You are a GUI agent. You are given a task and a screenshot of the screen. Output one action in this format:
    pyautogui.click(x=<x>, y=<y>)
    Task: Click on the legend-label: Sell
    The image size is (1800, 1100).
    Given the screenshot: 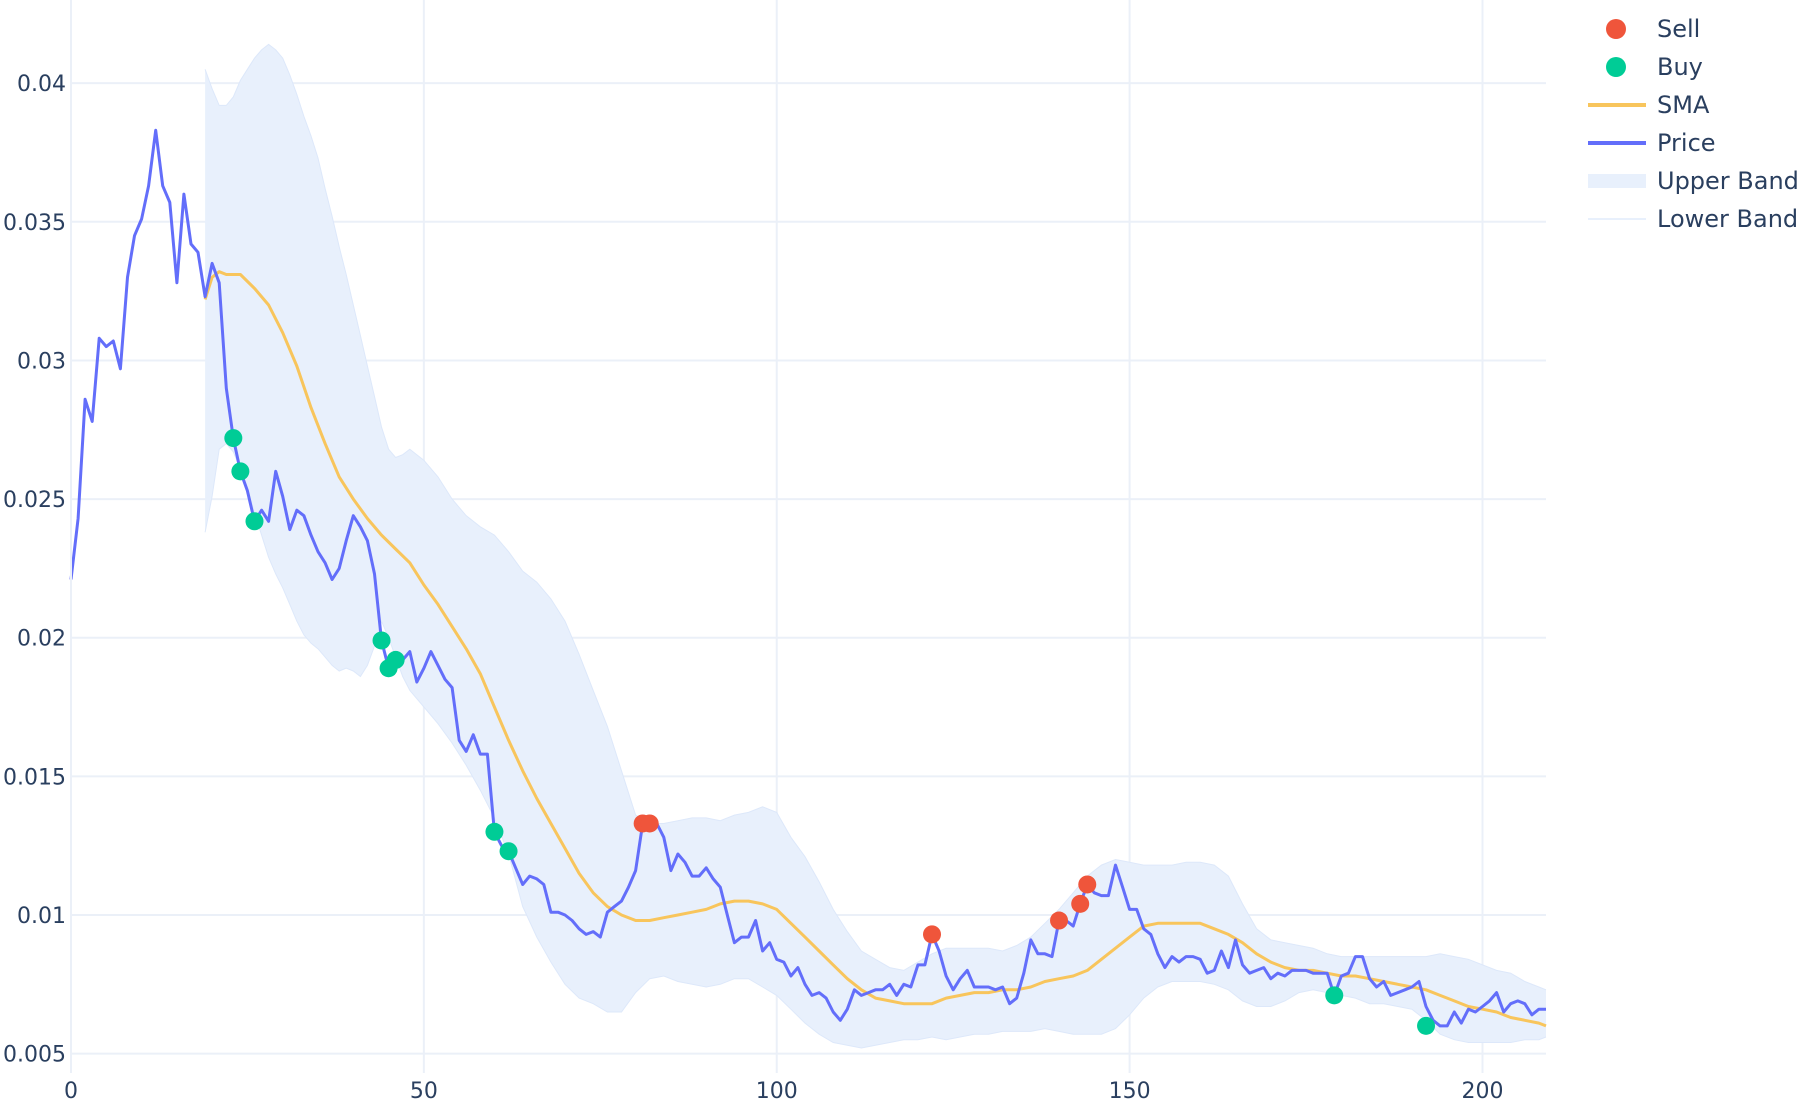 What is the action you would take?
    pyautogui.click(x=1678, y=29)
    